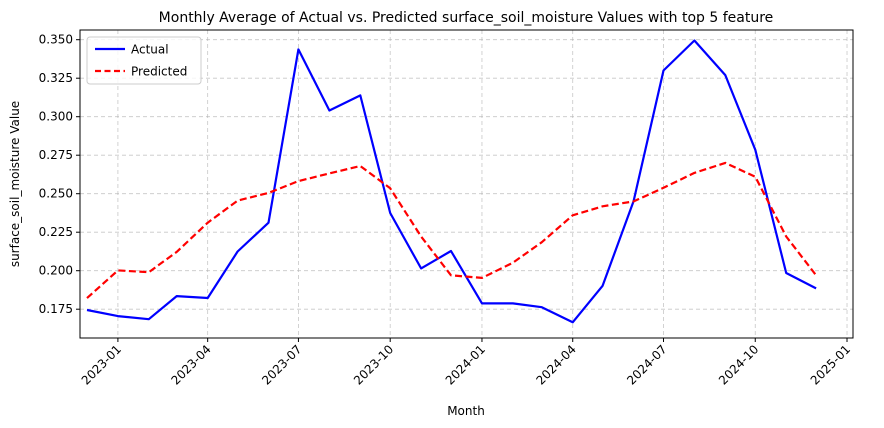 This screenshot has width=884, height=428. Describe the element at coordinates (15, 184) in the screenshot. I see `y-axis-label: surface_soil_moisture Value` at that location.